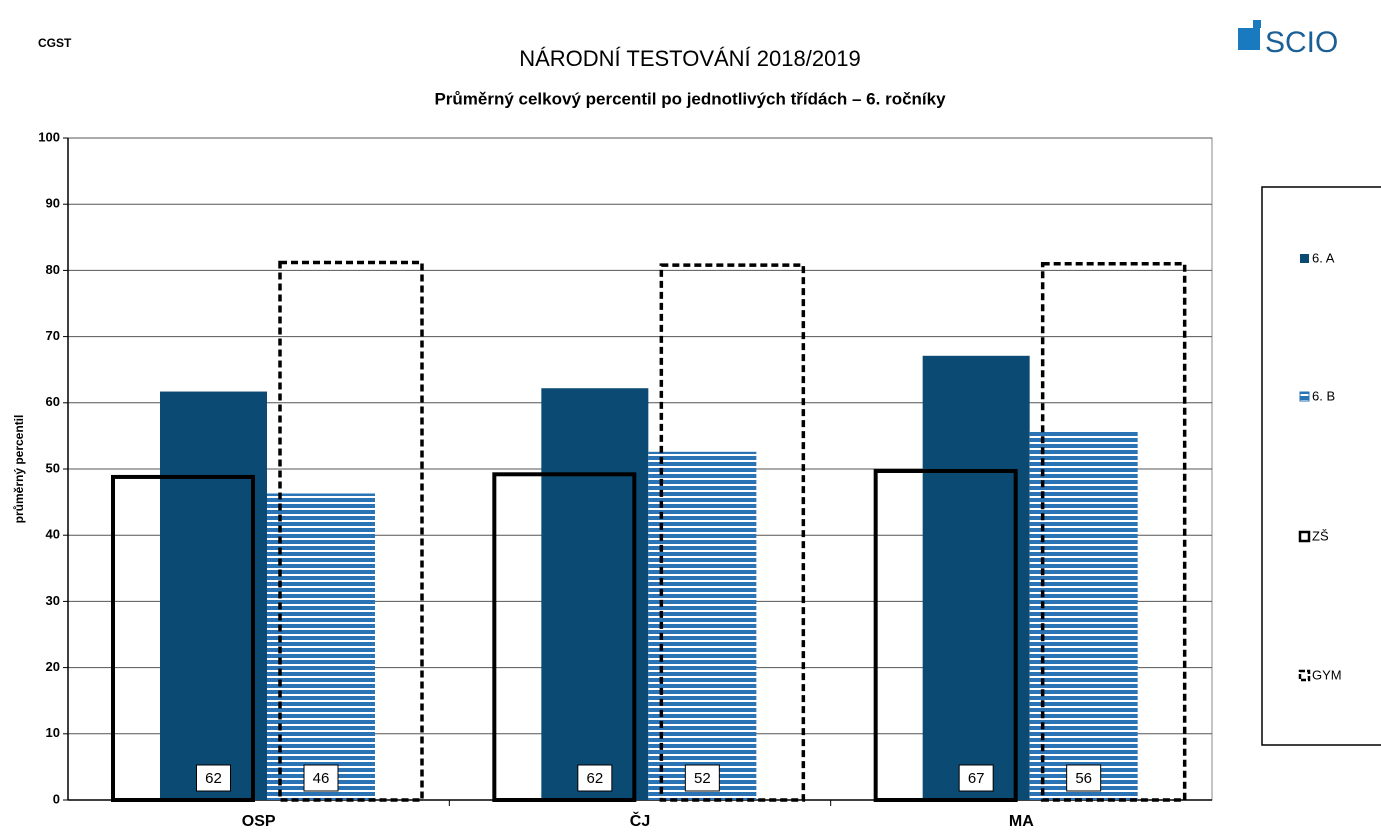 This screenshot has width=1381, height=835. Describe the element at coordinates (1301, 42) in the screenshot. I see `logo-text: SCIO` at that location.